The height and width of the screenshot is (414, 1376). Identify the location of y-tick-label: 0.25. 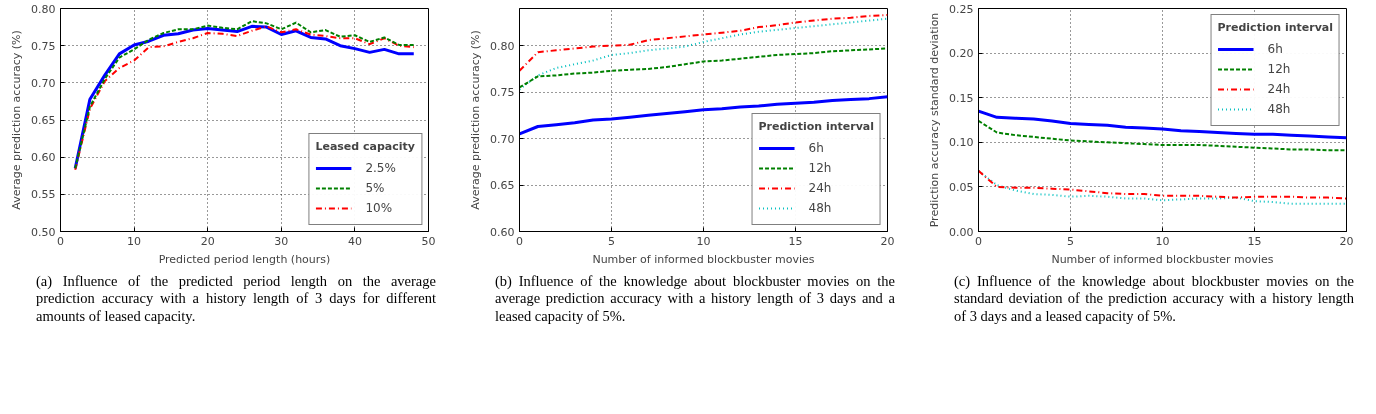
(961, 9).